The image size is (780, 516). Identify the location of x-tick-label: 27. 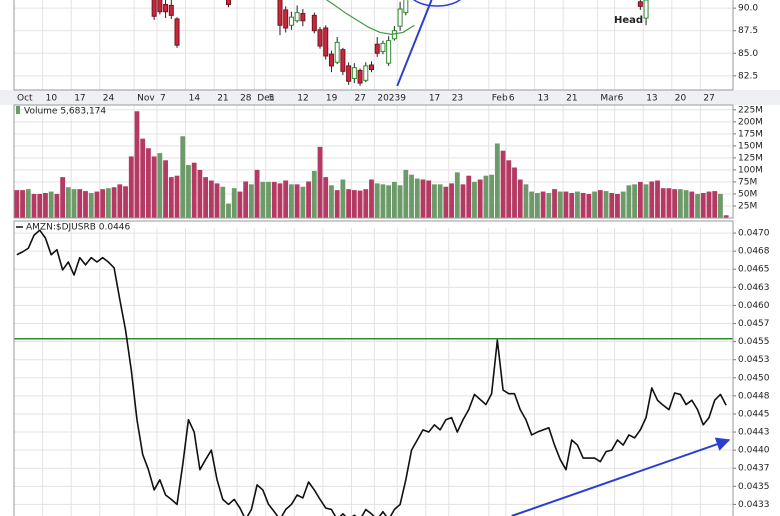
(359, 99).